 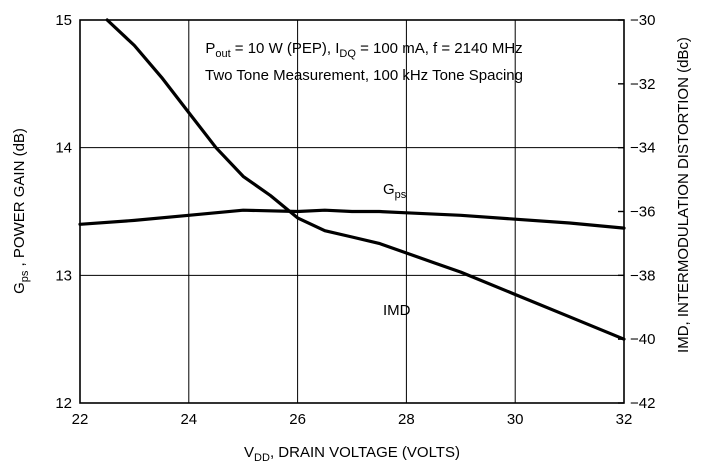 I want to click on y-right-tick-label-5: −32, so click(x=642, y=84).